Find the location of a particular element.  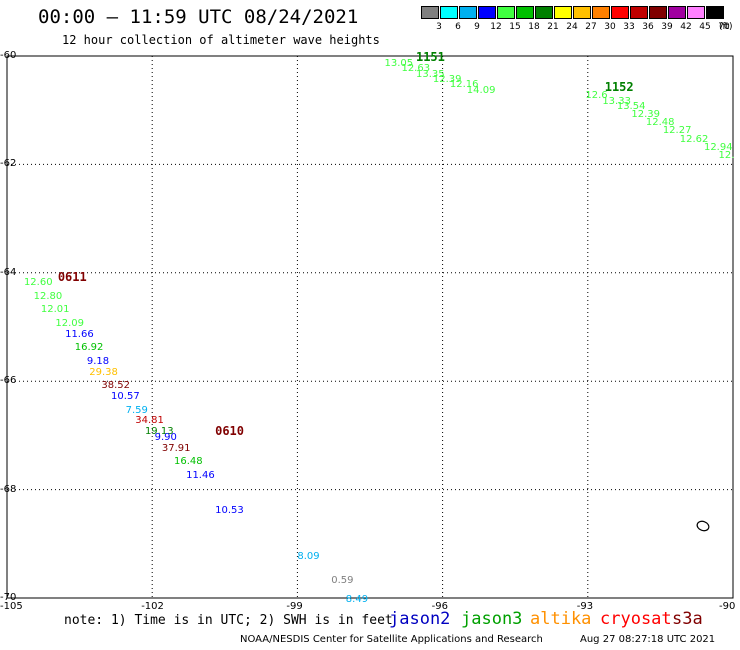

timestamp-text: Aug 27 08:27:18 UTC 2021 is located at coordinates (648, 639).